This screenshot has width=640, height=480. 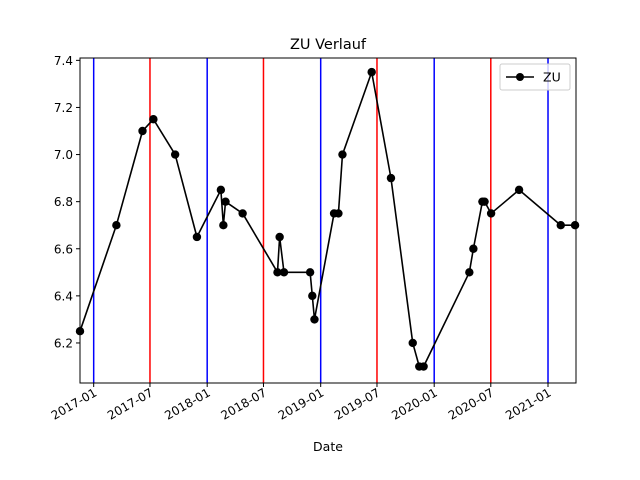 What do you see at coordinates (328, 446) in the screenshot?
I see `x-axis-label: Date` at bounding box center [328, 446].